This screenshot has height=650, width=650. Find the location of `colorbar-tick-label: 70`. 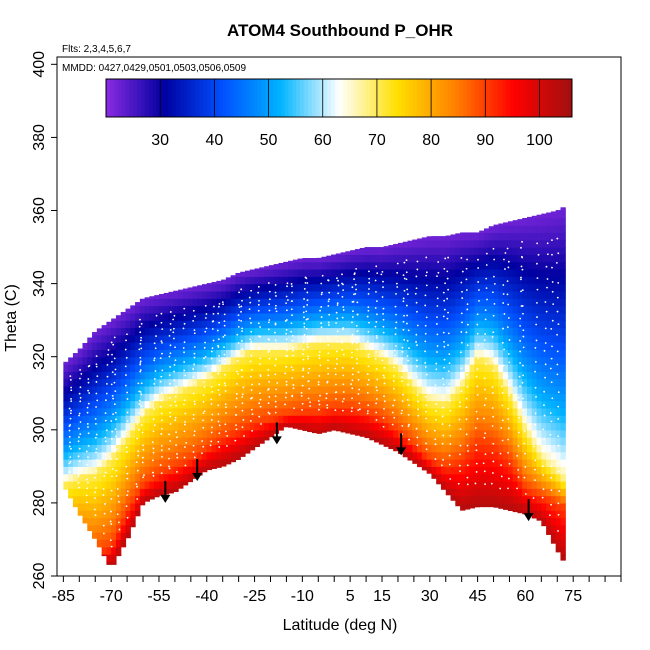

colorbar-tick-label: 70 is located at coordinates (377, 140).